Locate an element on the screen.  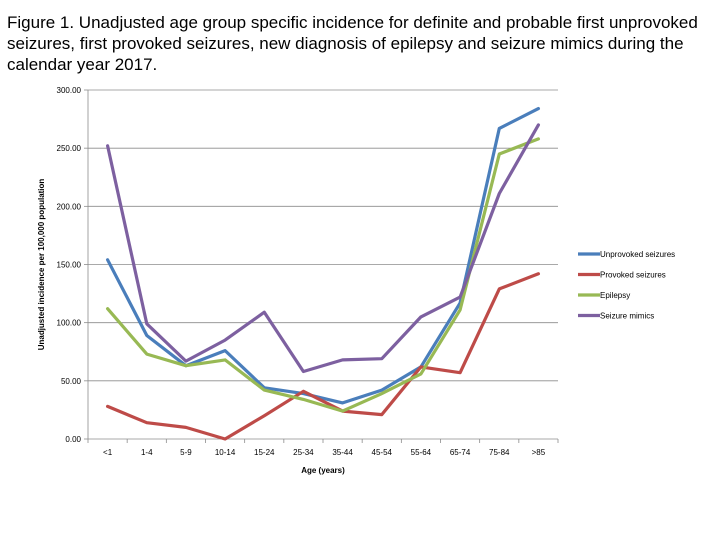
x-tick-label: <1 is located at coordinates (108, 452).